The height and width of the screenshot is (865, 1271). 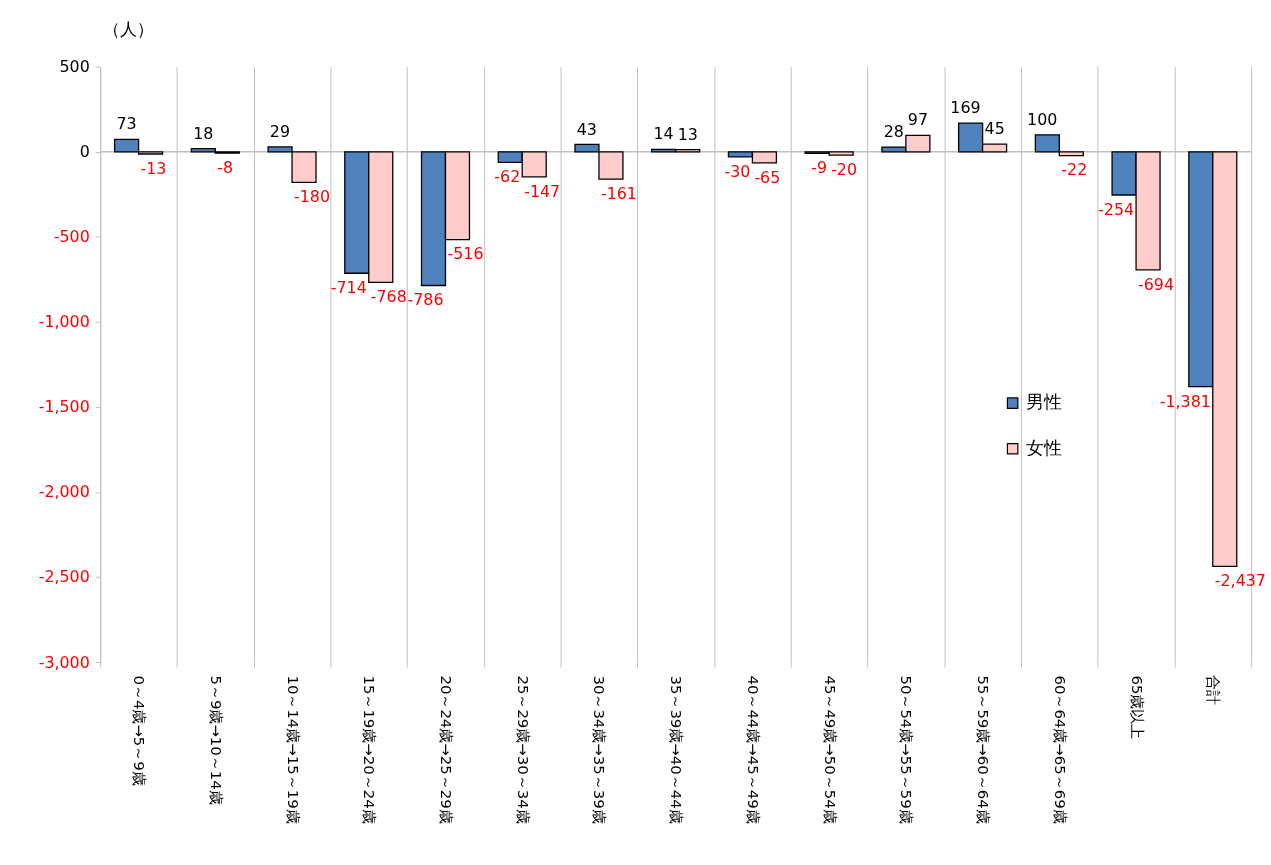 I want to click on y-tick-label: -1,000, so click(x=64, y=322).